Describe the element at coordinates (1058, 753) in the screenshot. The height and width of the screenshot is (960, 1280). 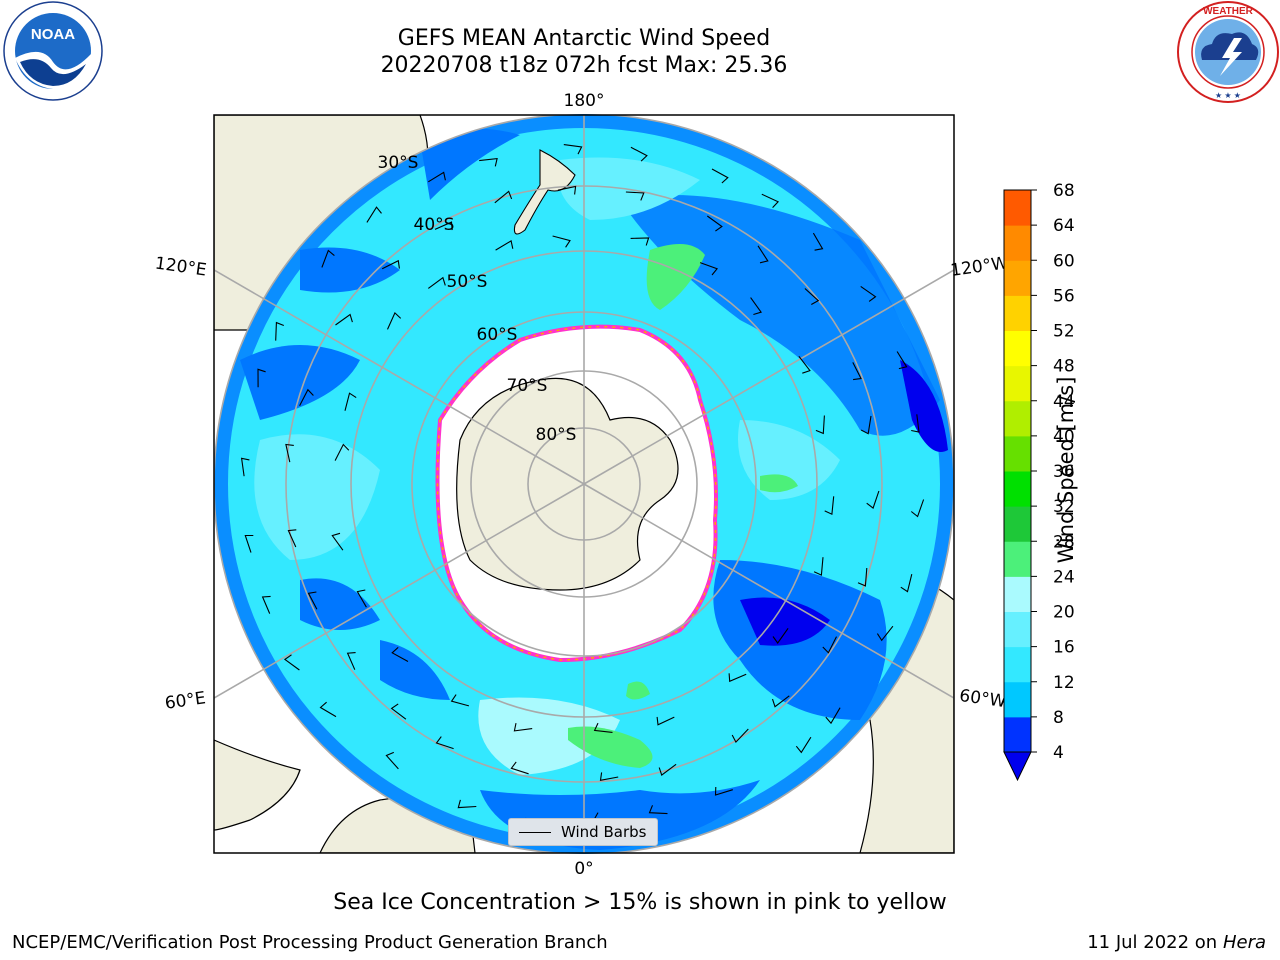
I see `colorbar-tick-label: 4` at that location.